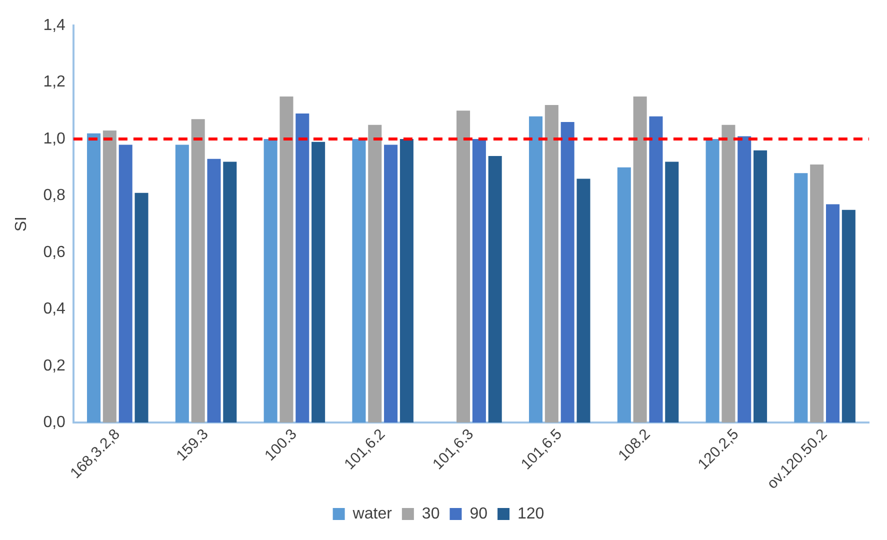 This screenshot has width=887, height=540. Describe the element at coordinates (21, 224) in the screenshot. I see `y-axis-title: SI` at that location.